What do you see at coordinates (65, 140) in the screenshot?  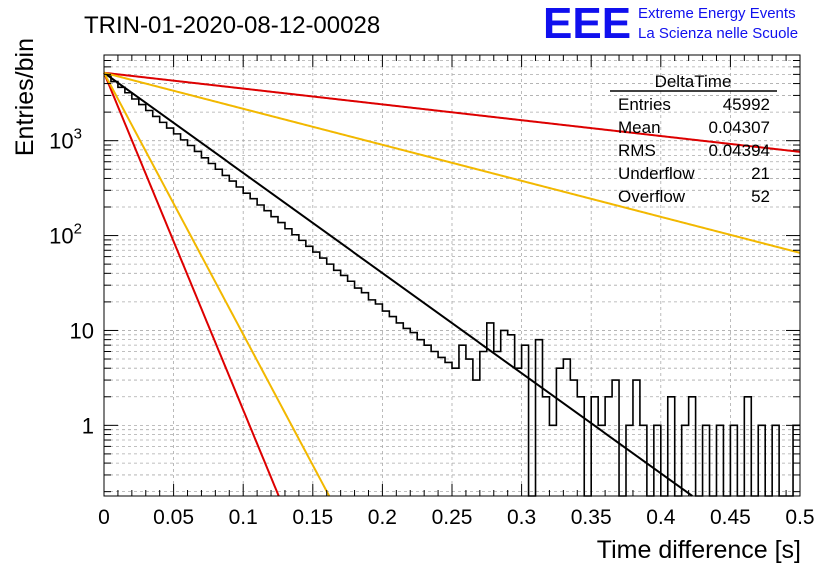 I see `y-tick-label: 10³` at bounding box center [65, 140].